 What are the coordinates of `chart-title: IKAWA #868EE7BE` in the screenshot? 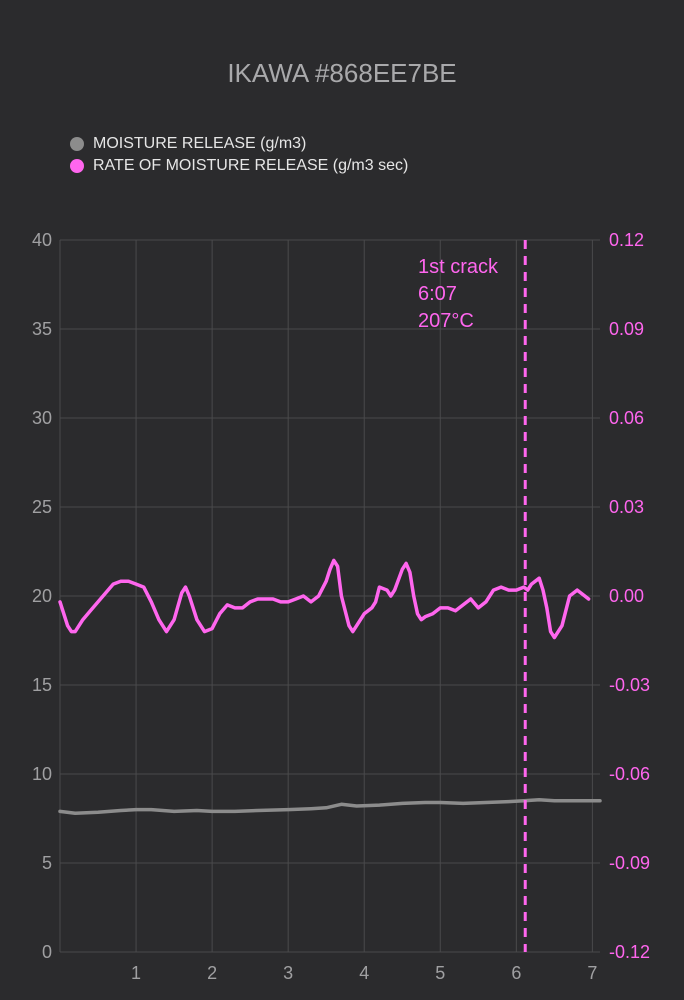 It's located at (342, 73).